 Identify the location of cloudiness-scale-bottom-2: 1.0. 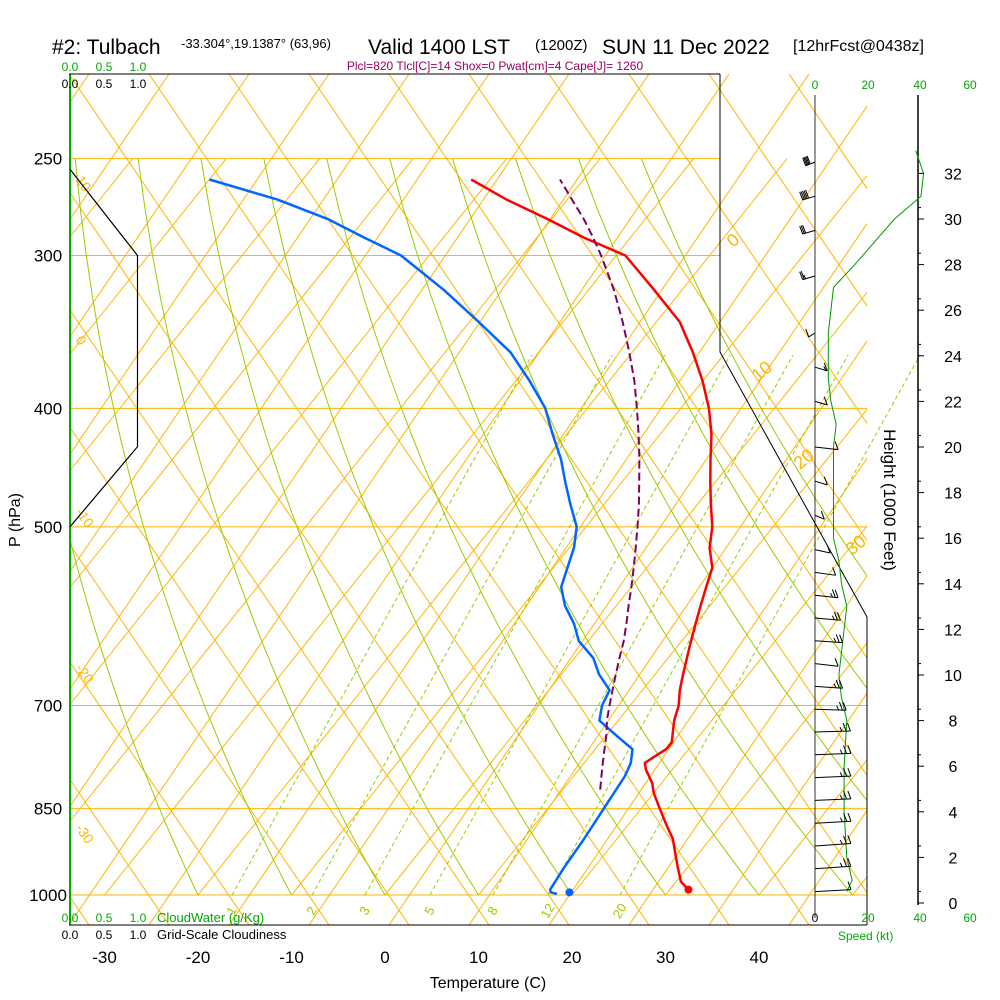
(138, 935).